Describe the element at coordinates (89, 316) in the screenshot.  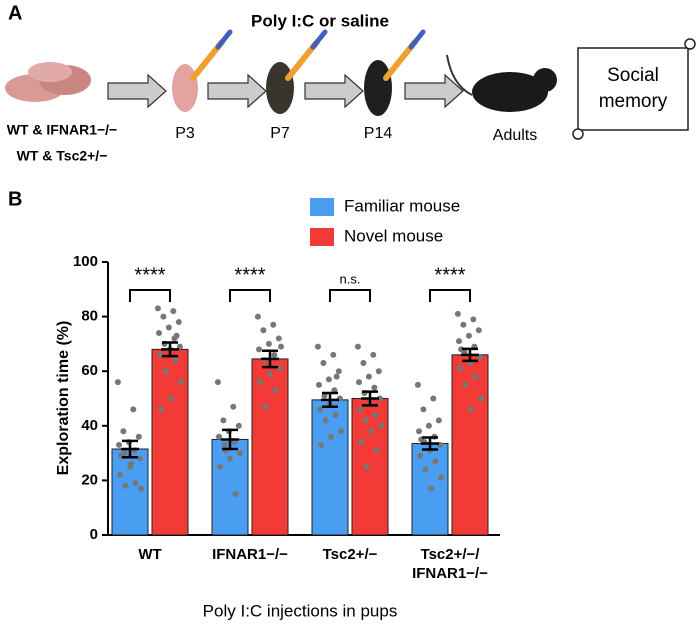
I see `y-tick-label: 80` at that location.